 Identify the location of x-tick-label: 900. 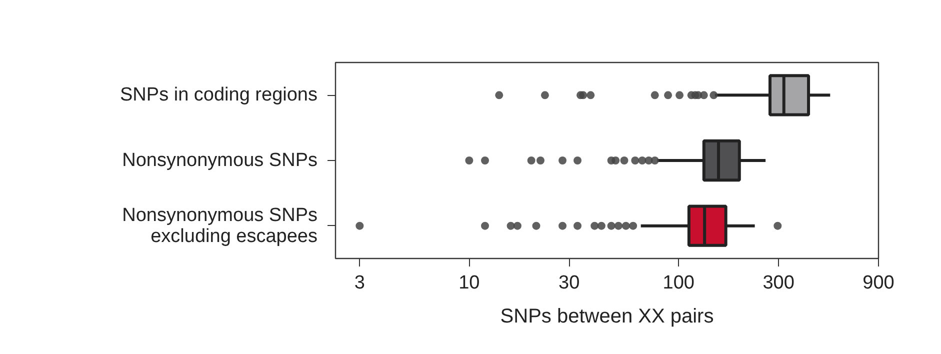
(878, 283).